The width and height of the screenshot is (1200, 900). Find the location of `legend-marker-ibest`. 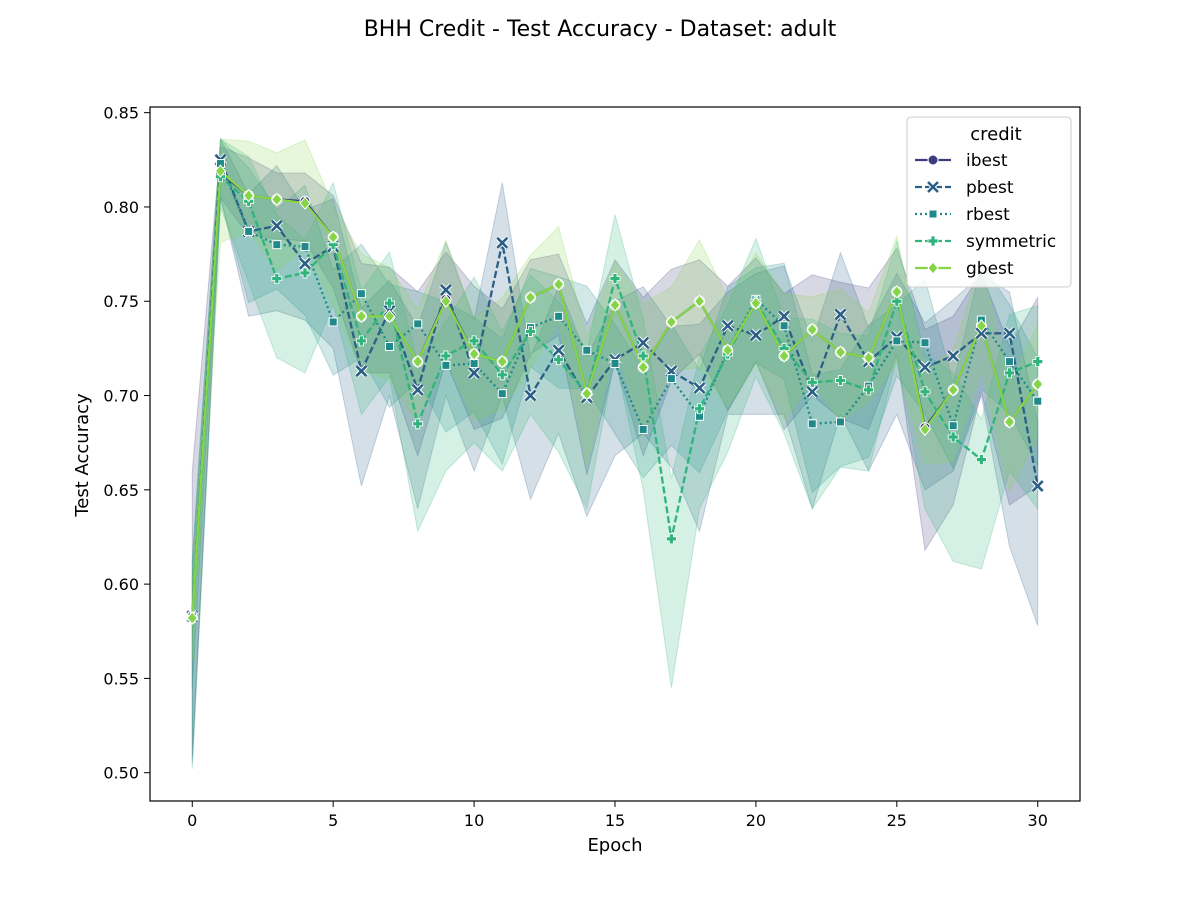

legend-marker-ibest is located at coordinates (933, 160).